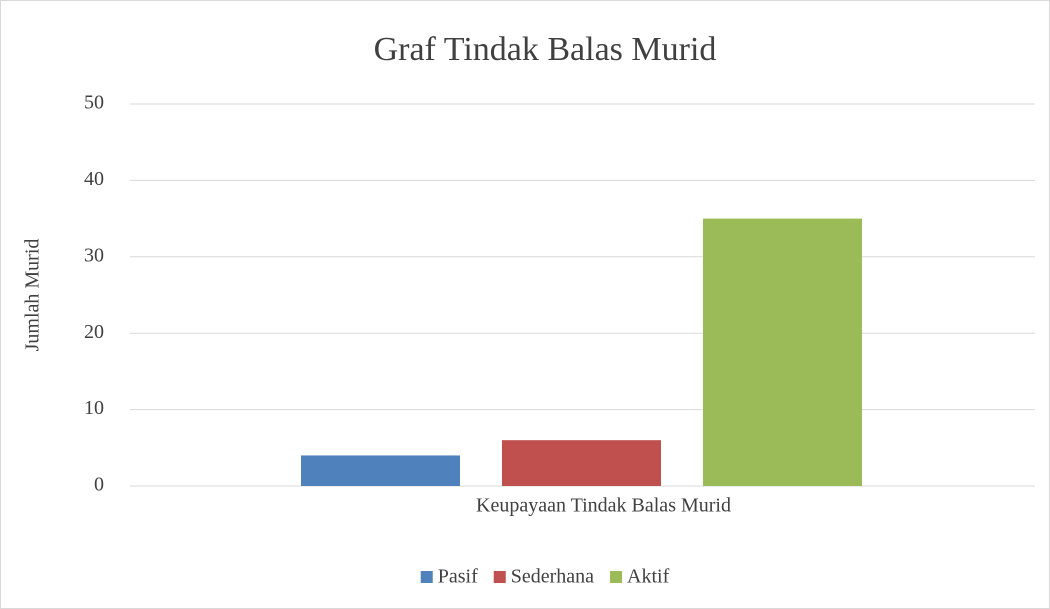 The width and height of the screenshot is (1050, 609). I want to click on y-tick-label: 50, so click(94, 103).